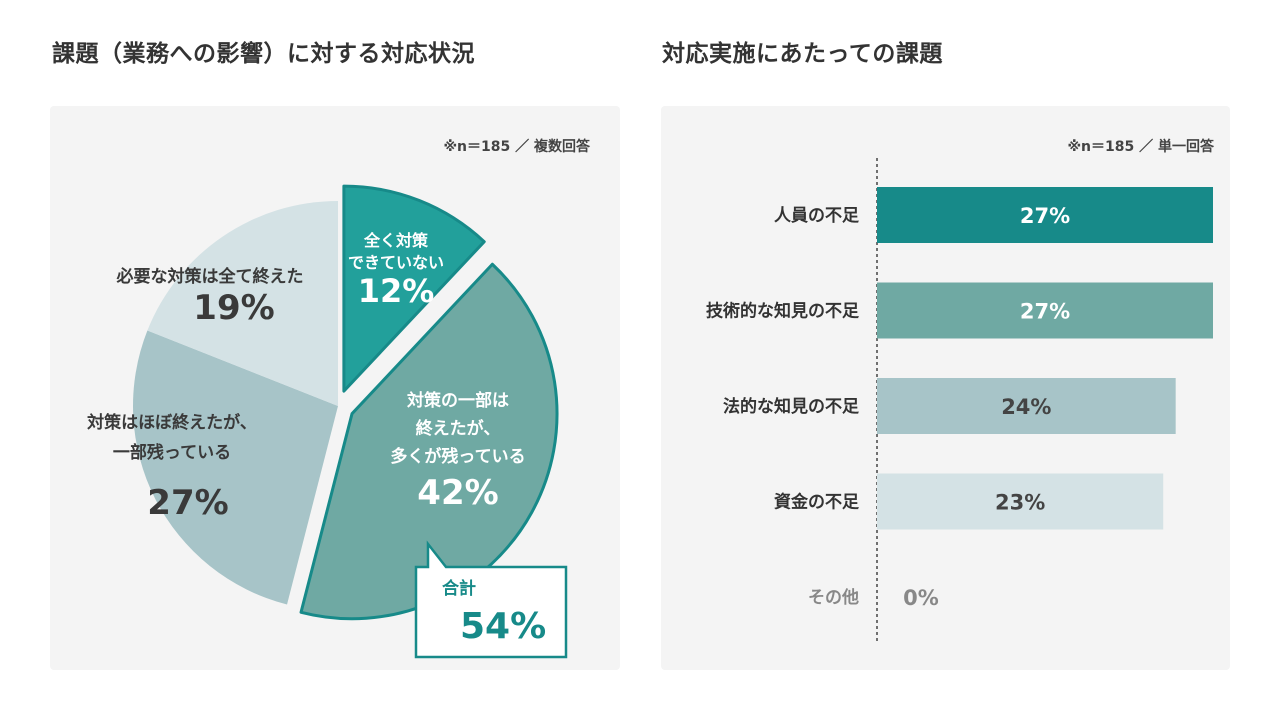 The width and height of the screenshot is (1280, 721). I want to click on bar-value-label: 0%, so click(921, 598).